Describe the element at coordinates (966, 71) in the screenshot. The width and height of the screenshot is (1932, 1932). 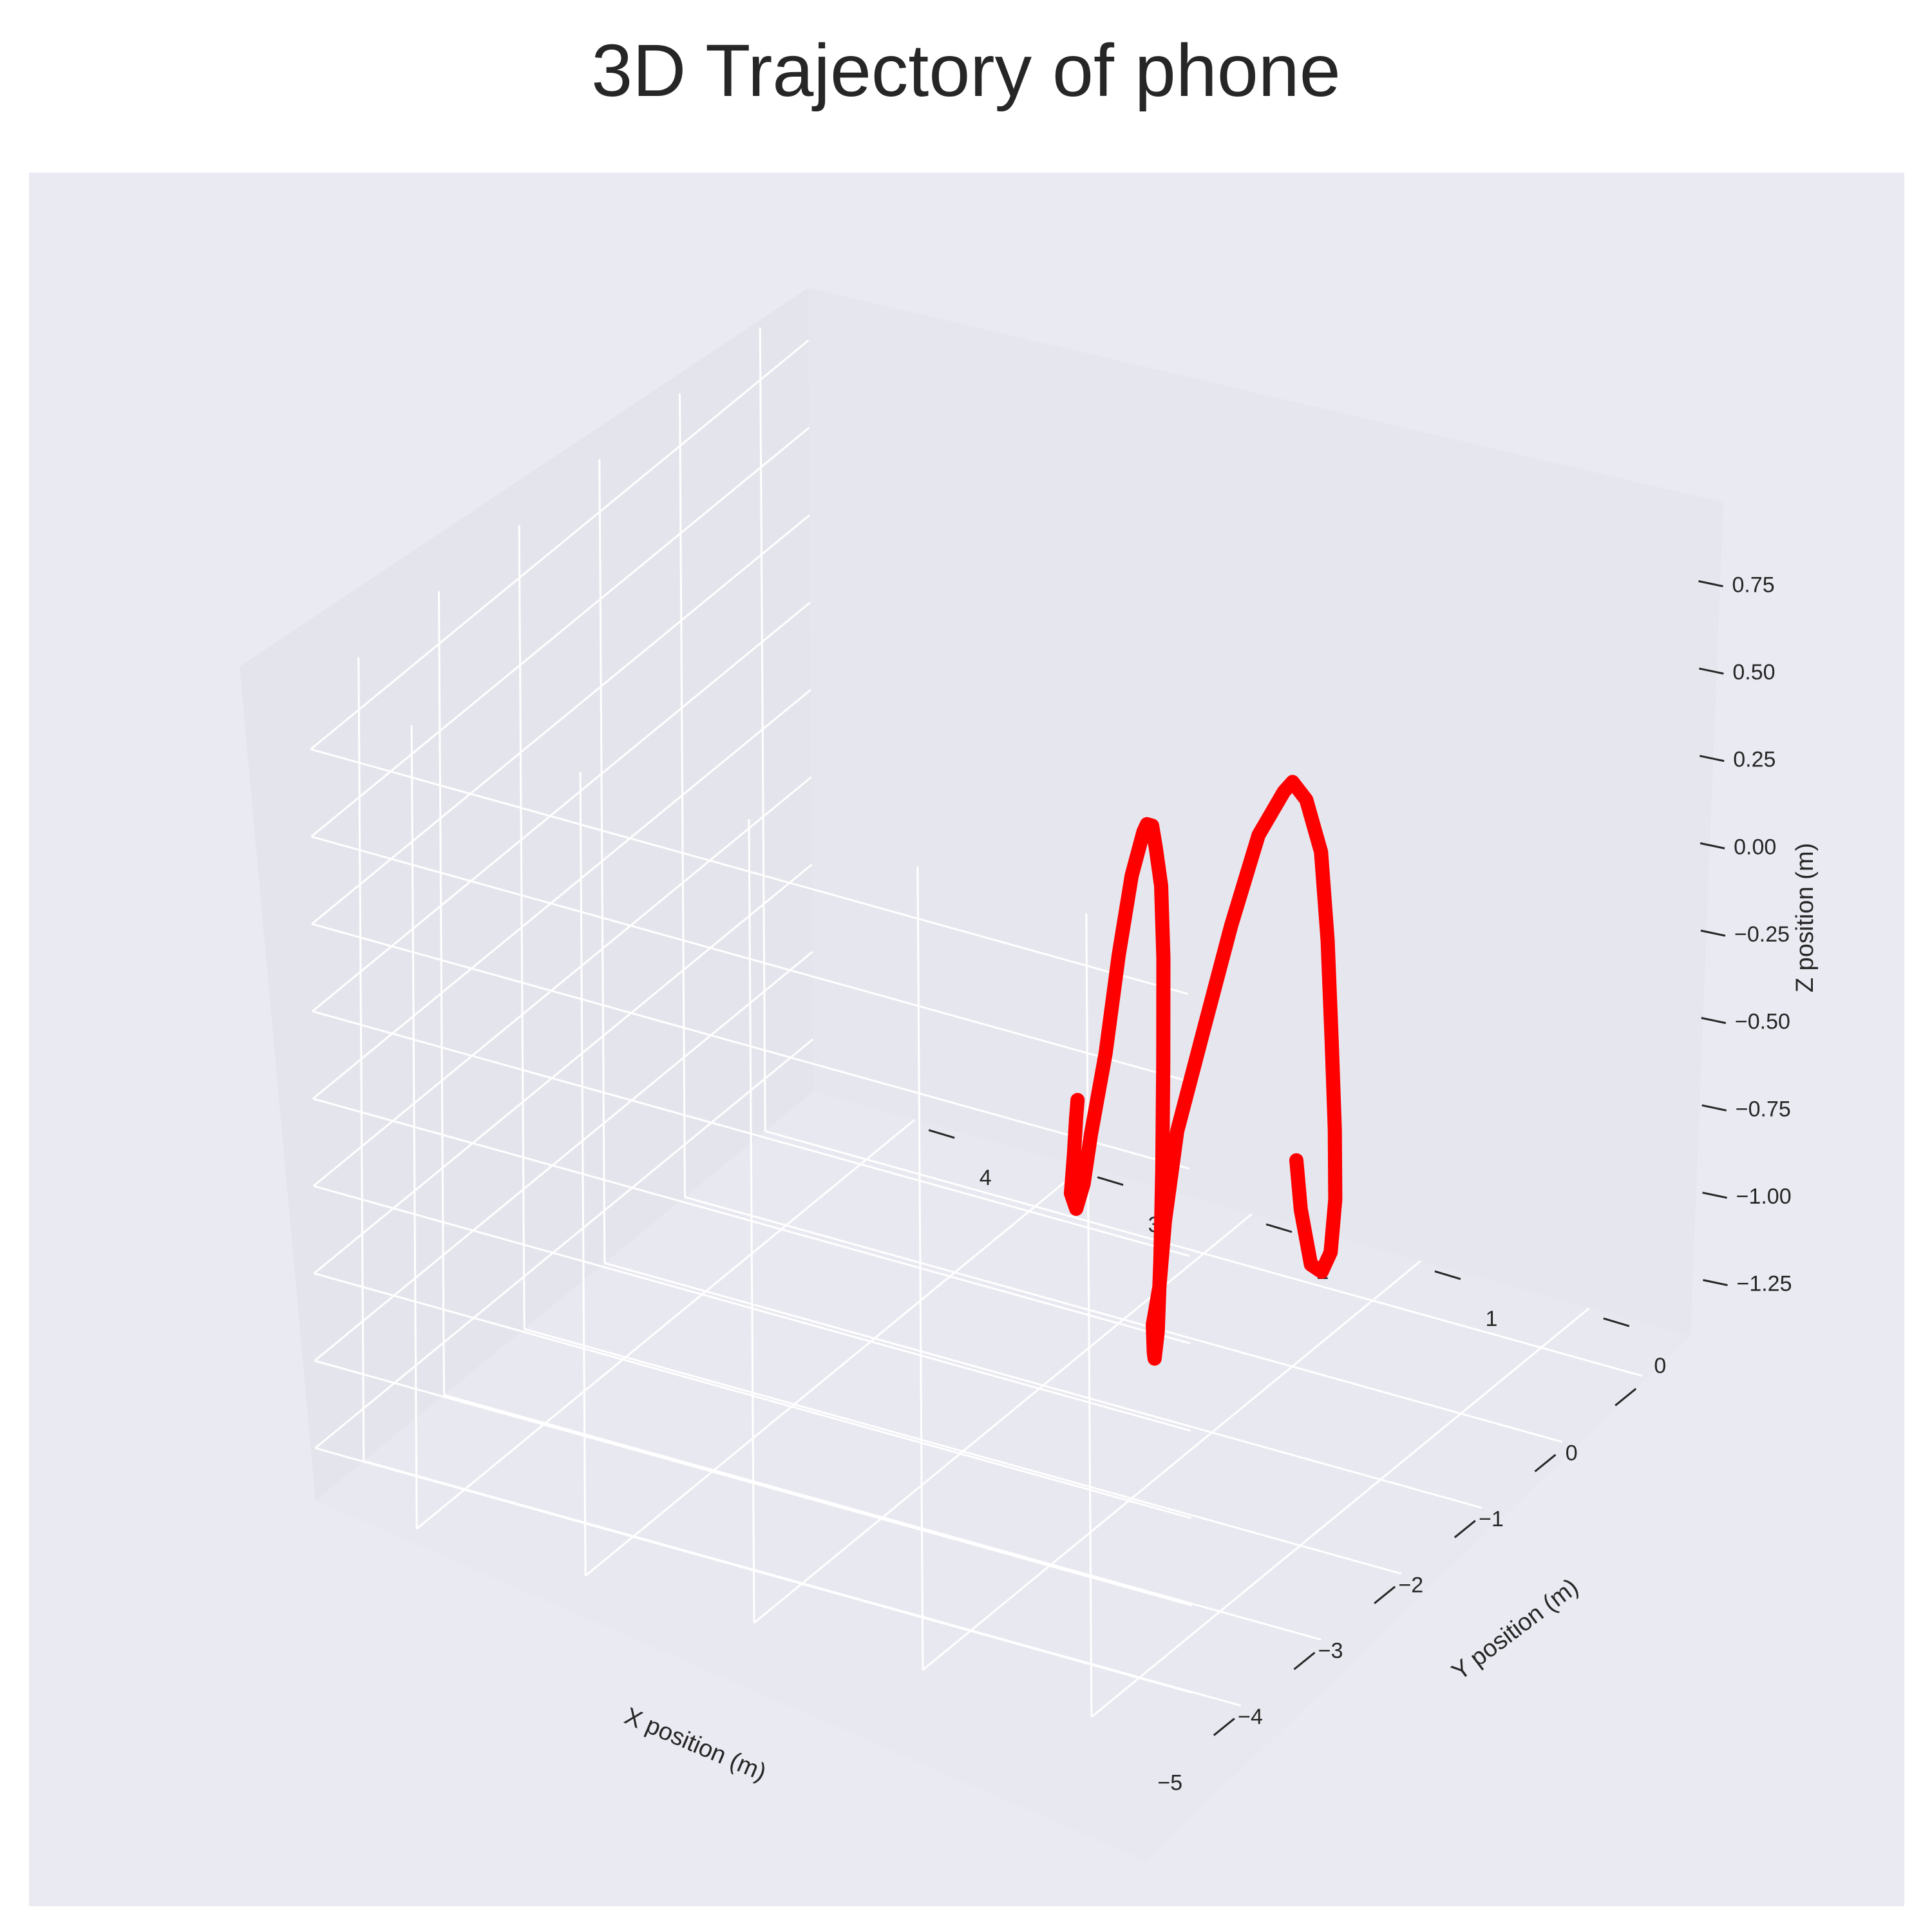
I see `chart-title: 3D Trajectory of phone` at that location.